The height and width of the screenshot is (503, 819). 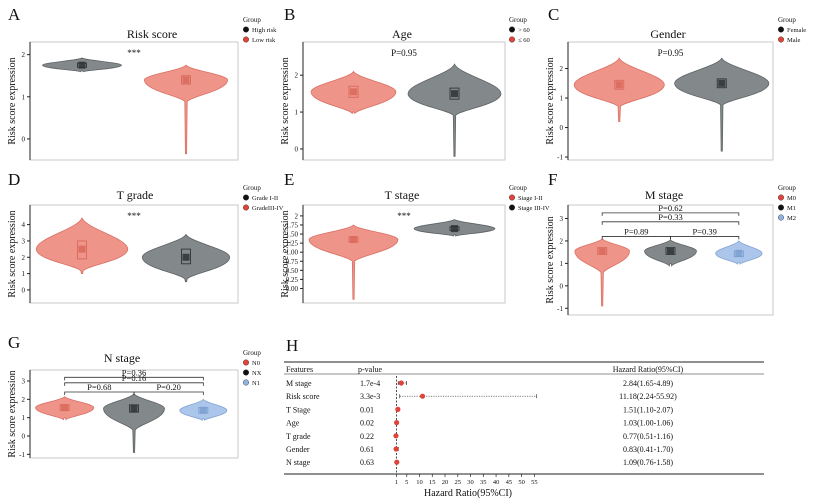 I want to click on violin-salmon, so click(x=619, y=90).